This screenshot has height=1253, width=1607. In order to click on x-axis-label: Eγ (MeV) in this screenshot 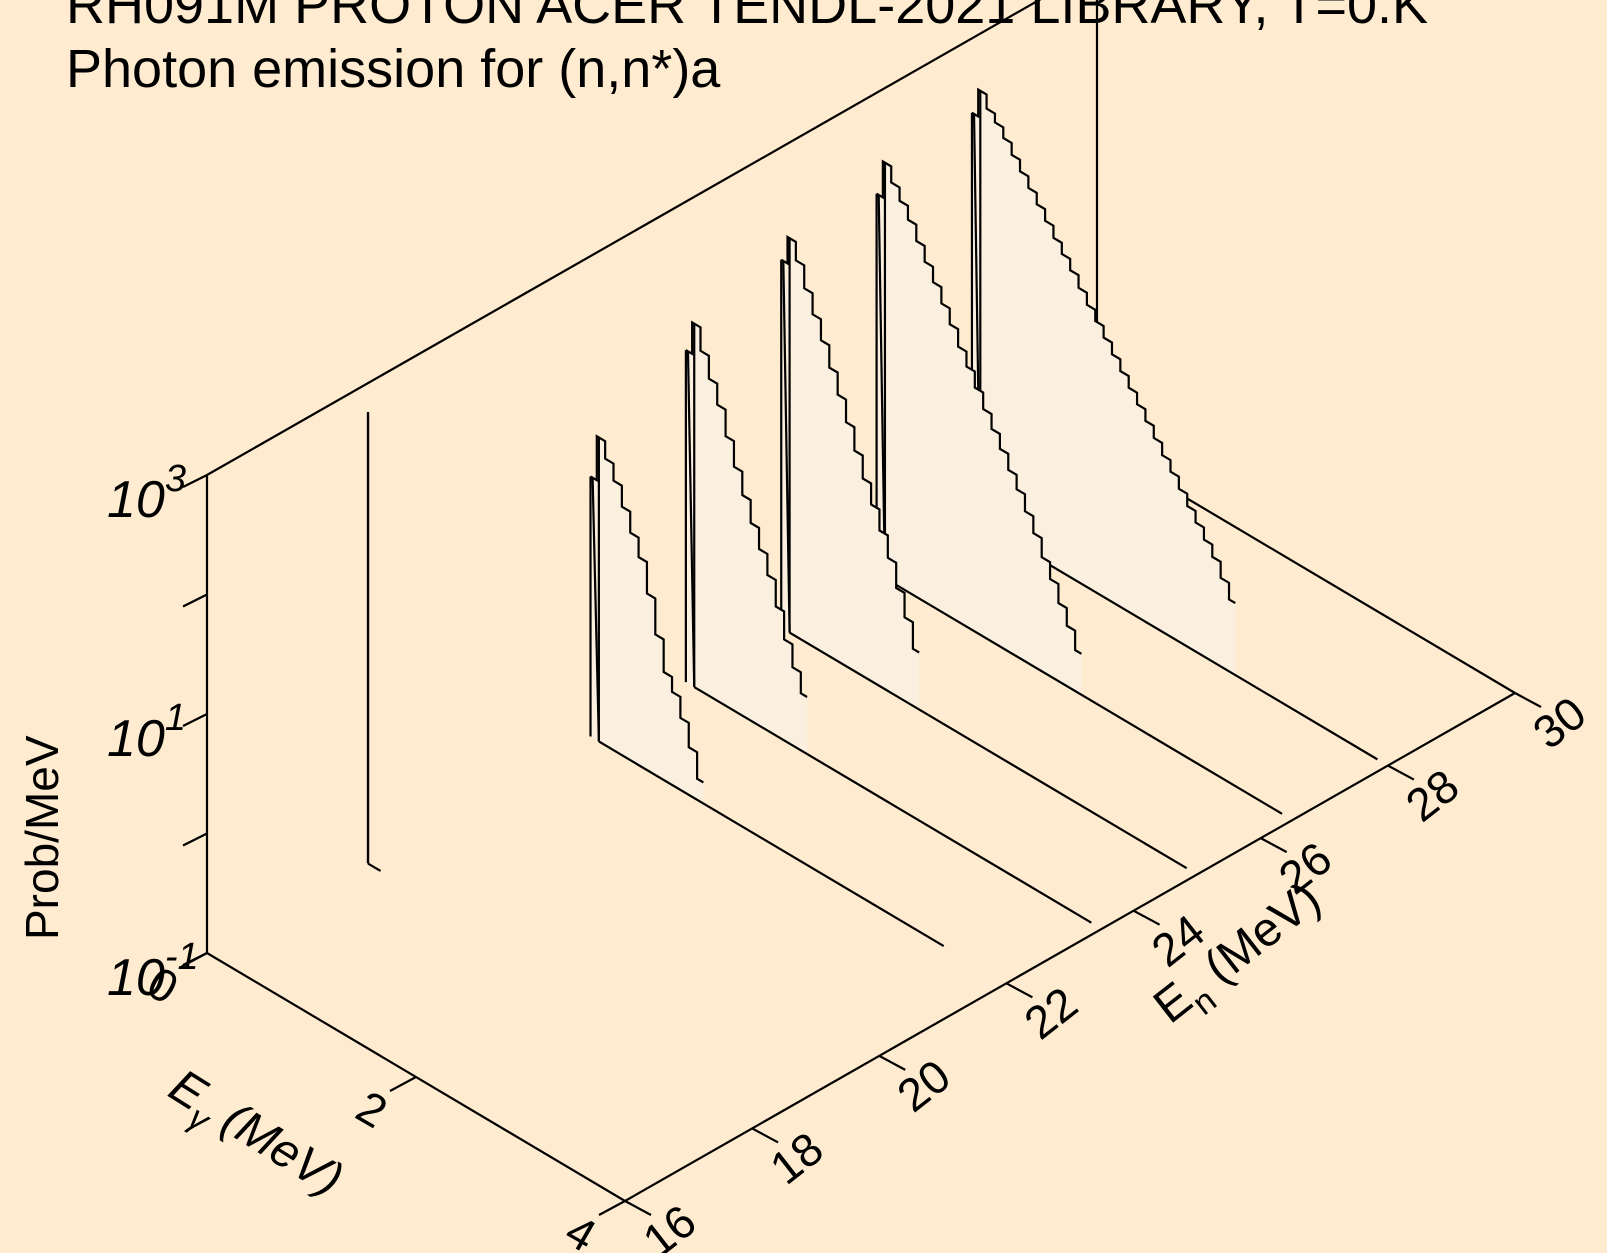, I will do `click(253, 1137)`.